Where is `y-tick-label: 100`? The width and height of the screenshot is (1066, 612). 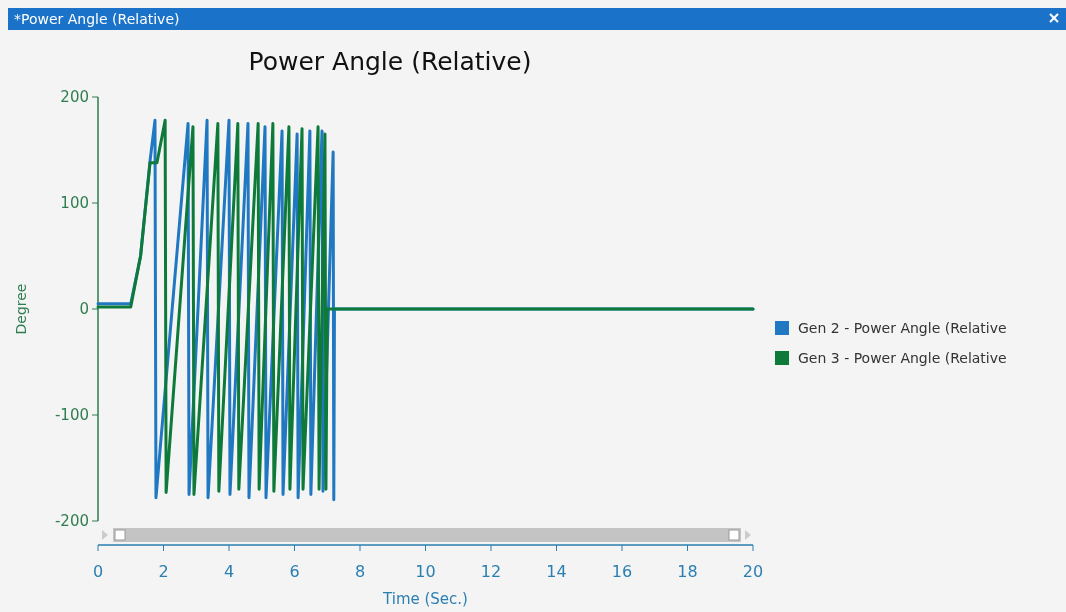
y-tick-label: 100 is located at coordinates (74, 203).